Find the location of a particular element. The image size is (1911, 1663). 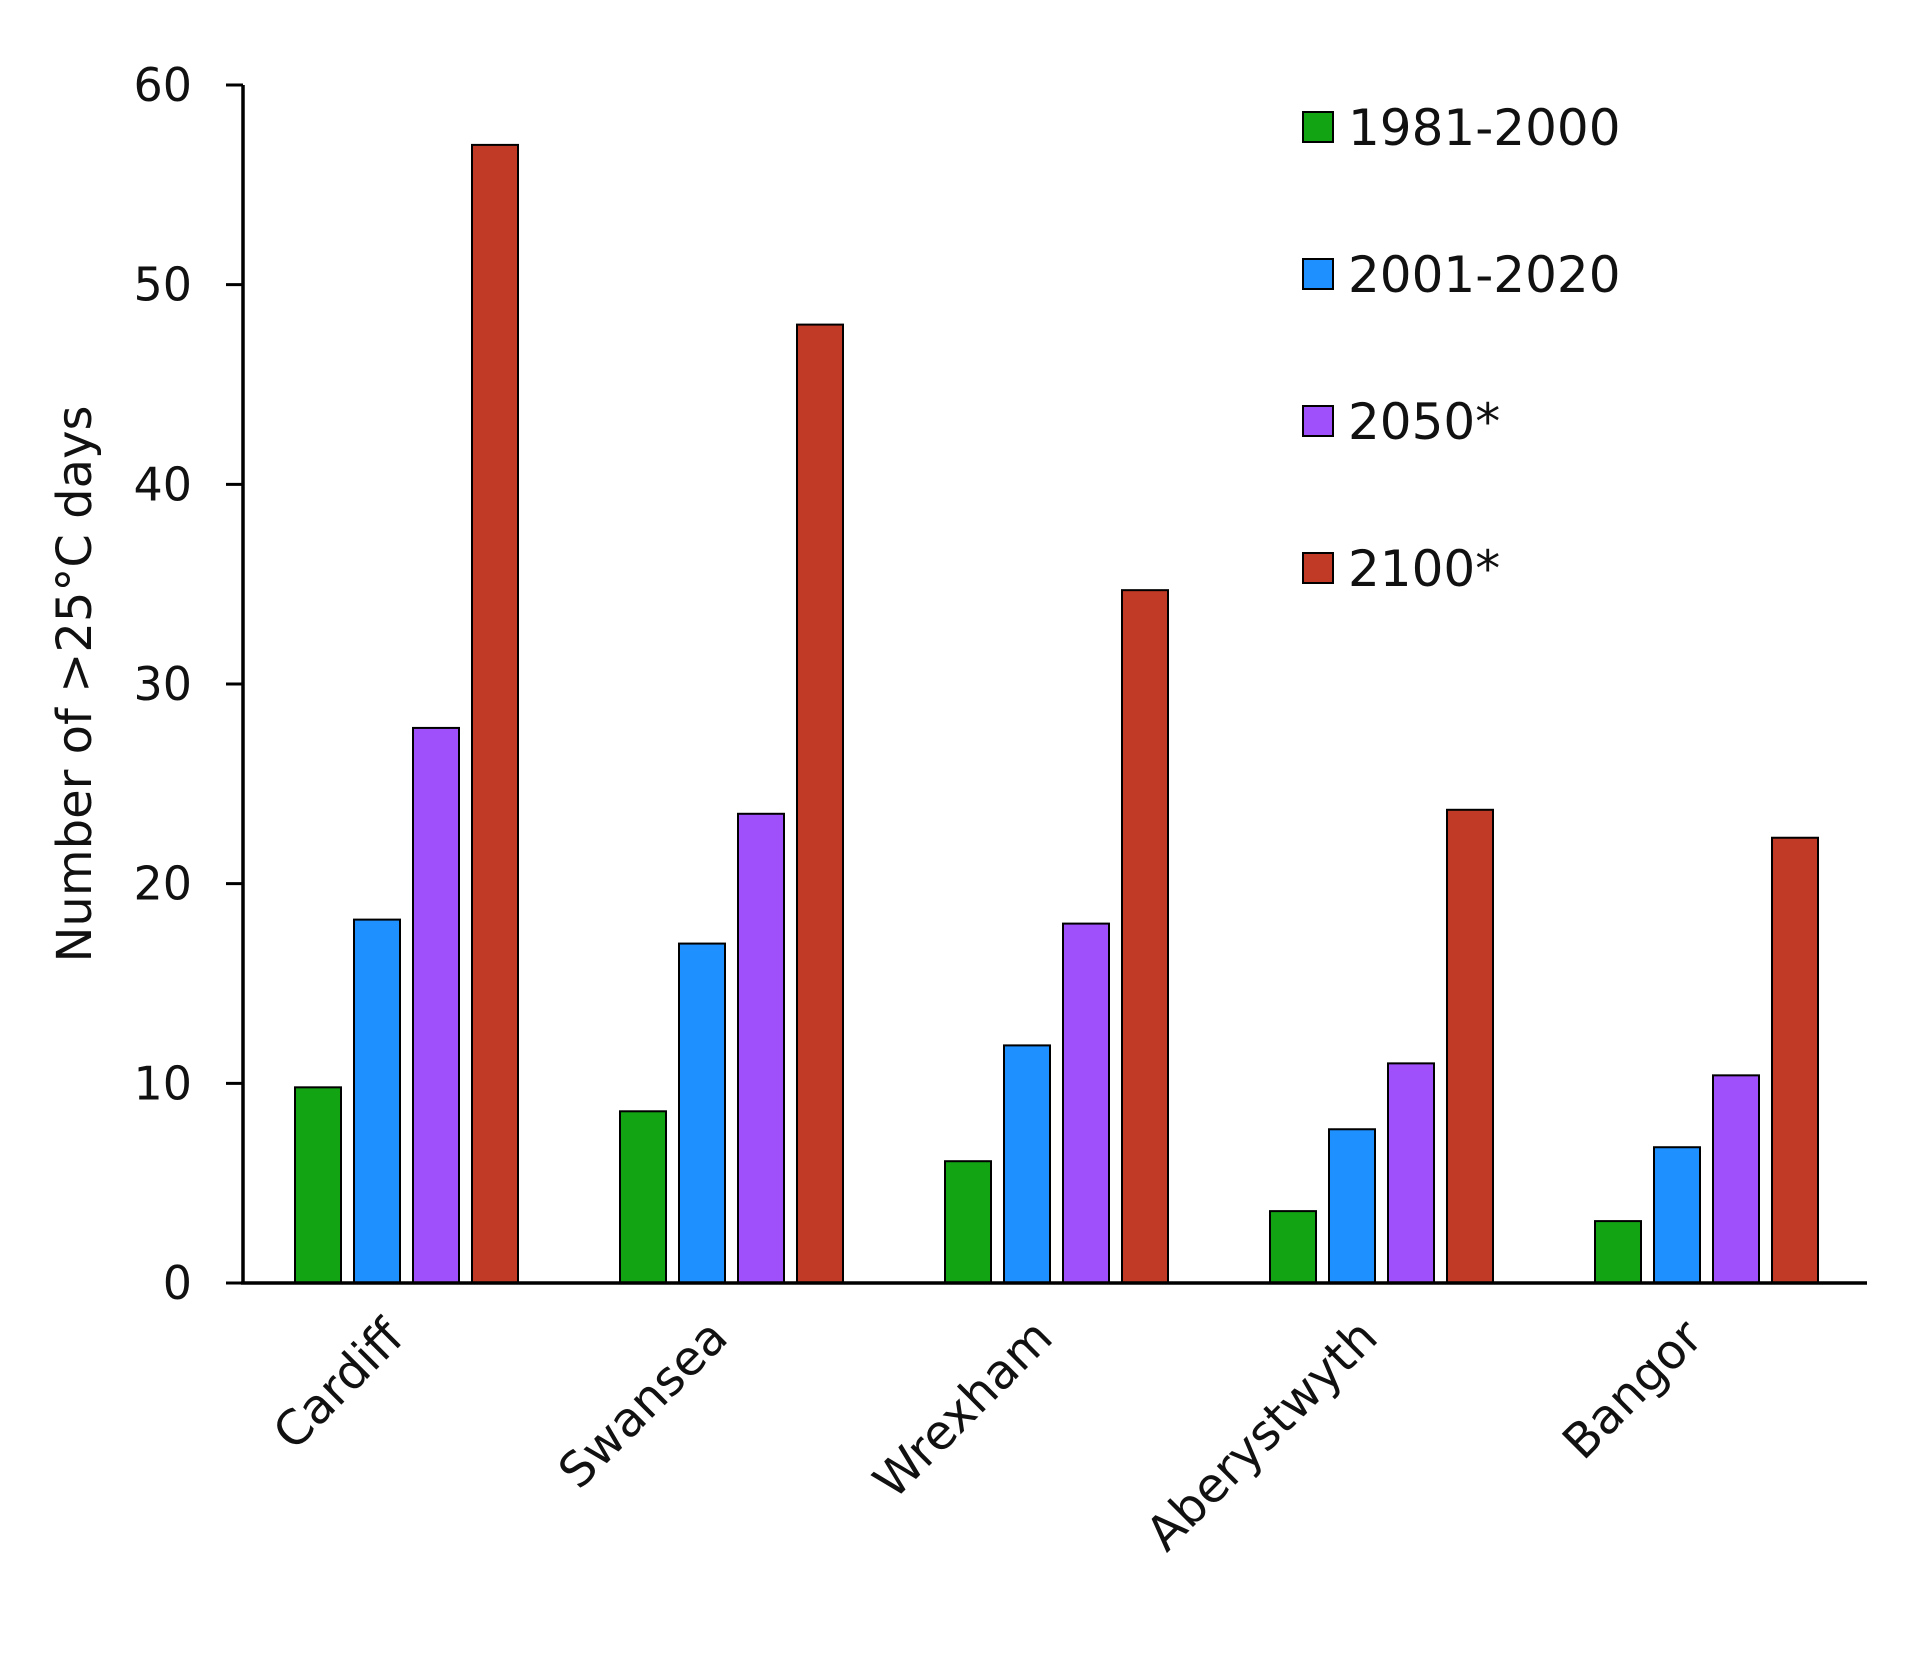

category-labels: Cardiff Swansea Wrexham Aberystwyth Bangor is located at coordinates (988, 1435).